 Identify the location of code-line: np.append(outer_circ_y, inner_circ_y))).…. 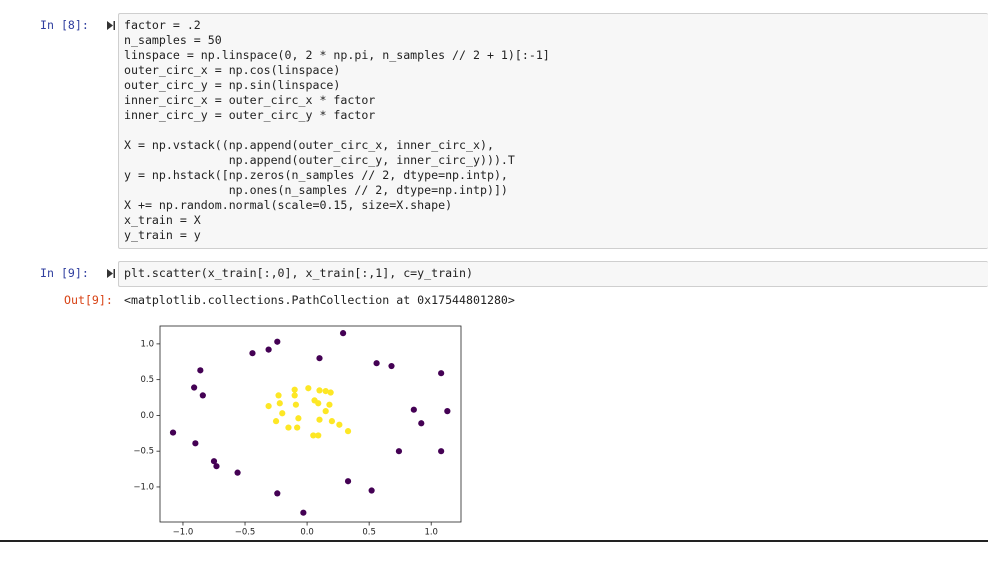
(319, 160).